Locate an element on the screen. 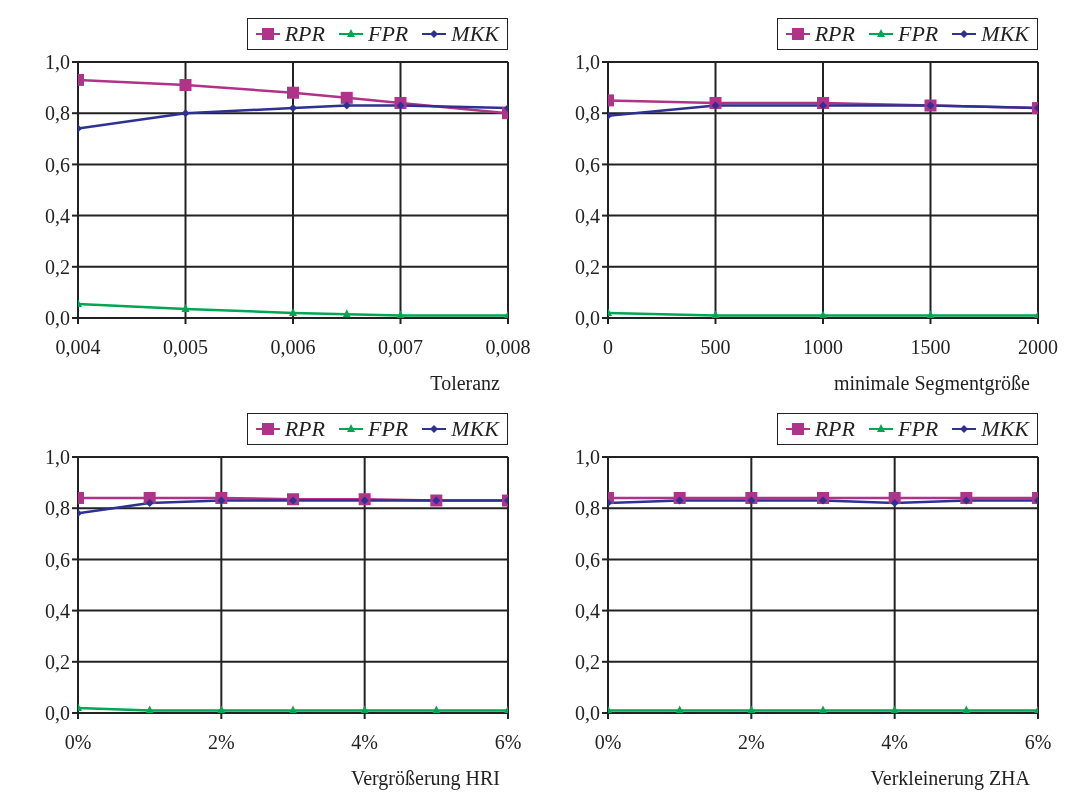  x-tick-label: 0,005 is located at coordinates (185, 347).